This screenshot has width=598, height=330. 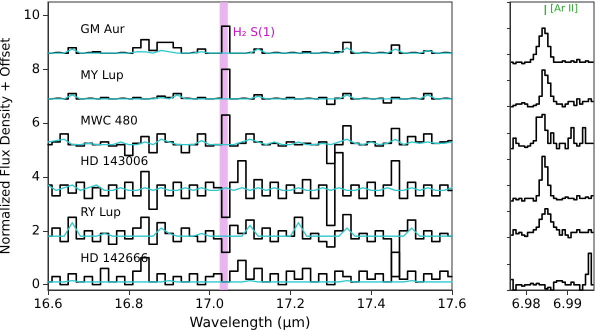 What do you see at coordinates (36, 123) in the screenshot?
I see `y-tick-label: 6` at bounding box center [36, 123].